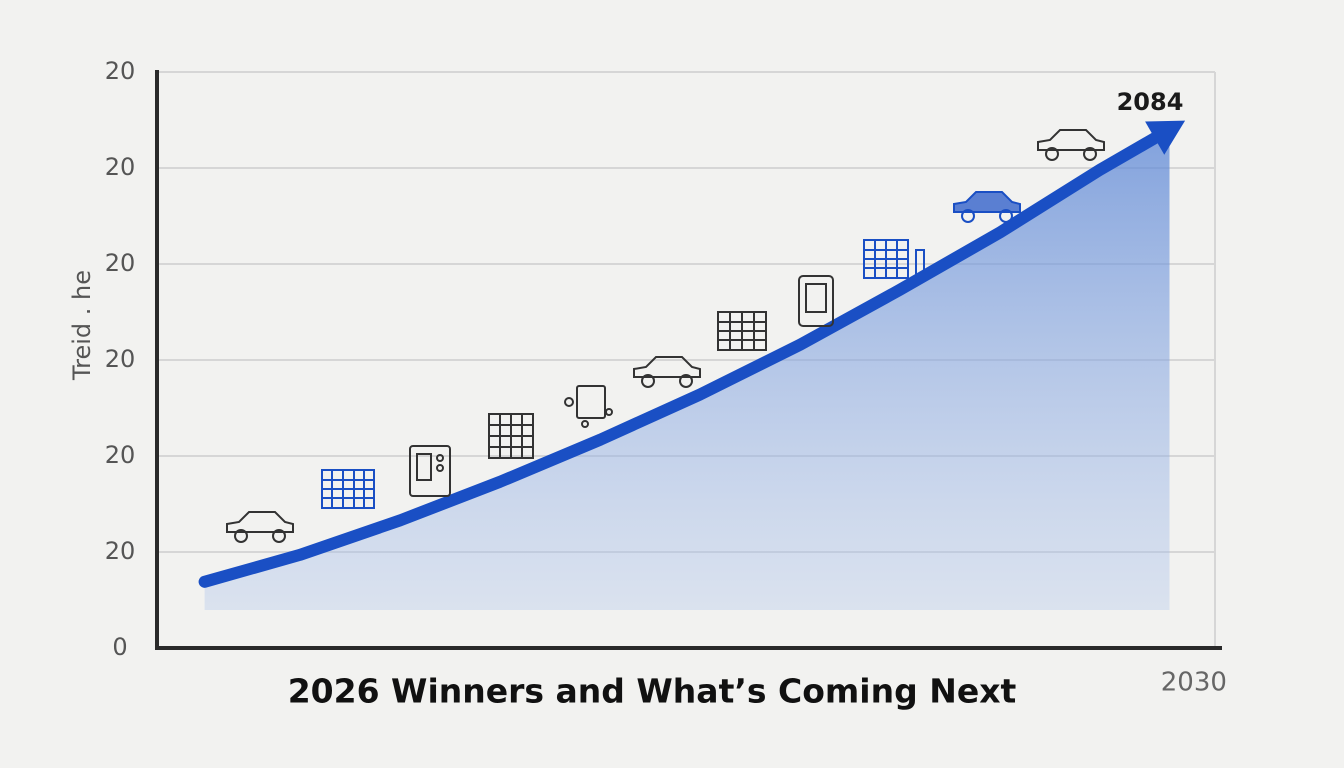 This screenshot has height=768, width=1344. What do you see at coordinates (816, 301) in the screenshot?
I see `tablet-icon` at bounding box center [816, 301].